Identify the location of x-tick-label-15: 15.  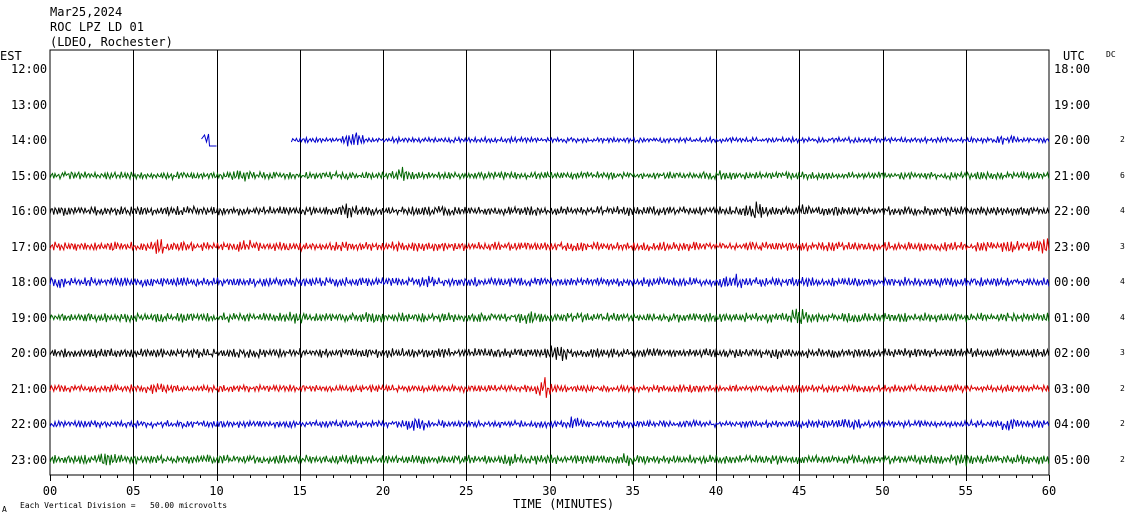
(299, 491).